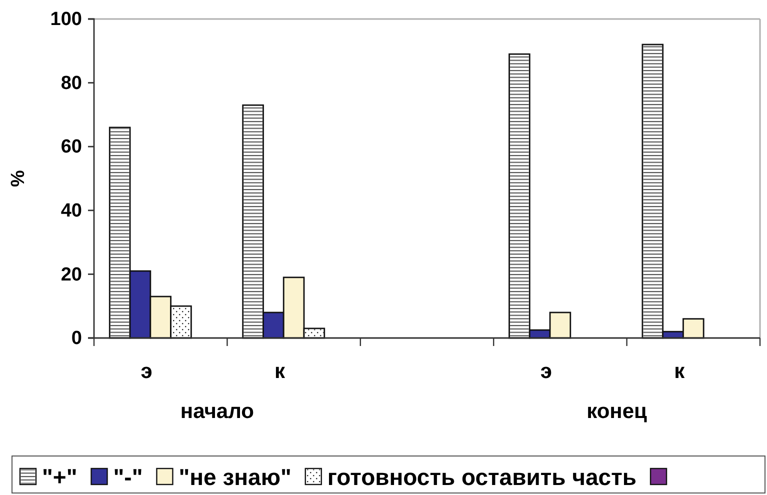 The height and width of the screenshot is (495, 767). Describe the element at coordinates (66, 19) in the screenshot. I see `y-tick-label: 100` at that location.